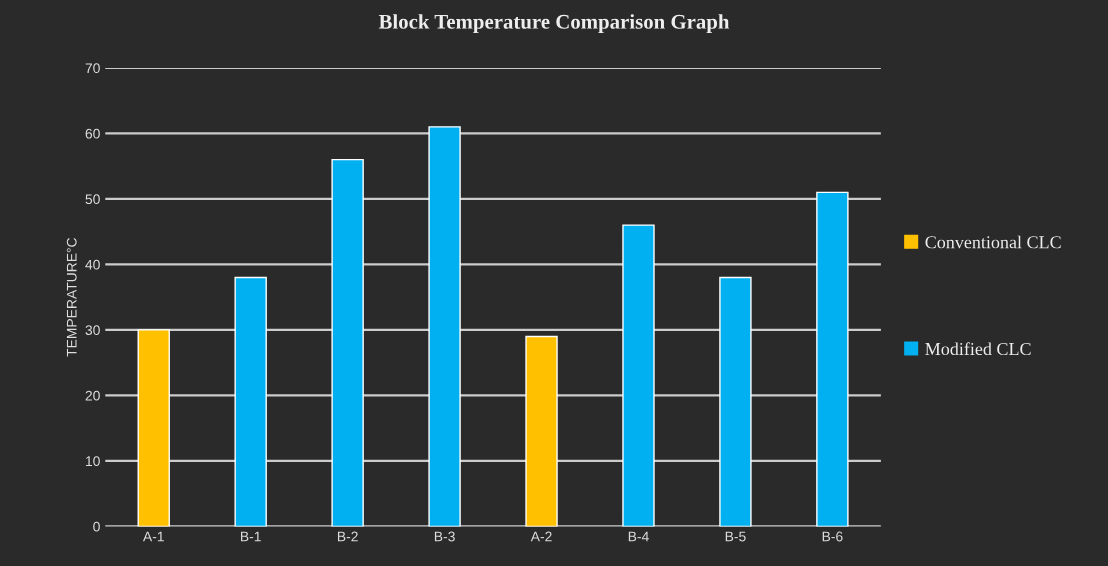 The height and width of the screenshot is (566, 1108). I want to click on x-tick-label: B-1, so click(251, 536).